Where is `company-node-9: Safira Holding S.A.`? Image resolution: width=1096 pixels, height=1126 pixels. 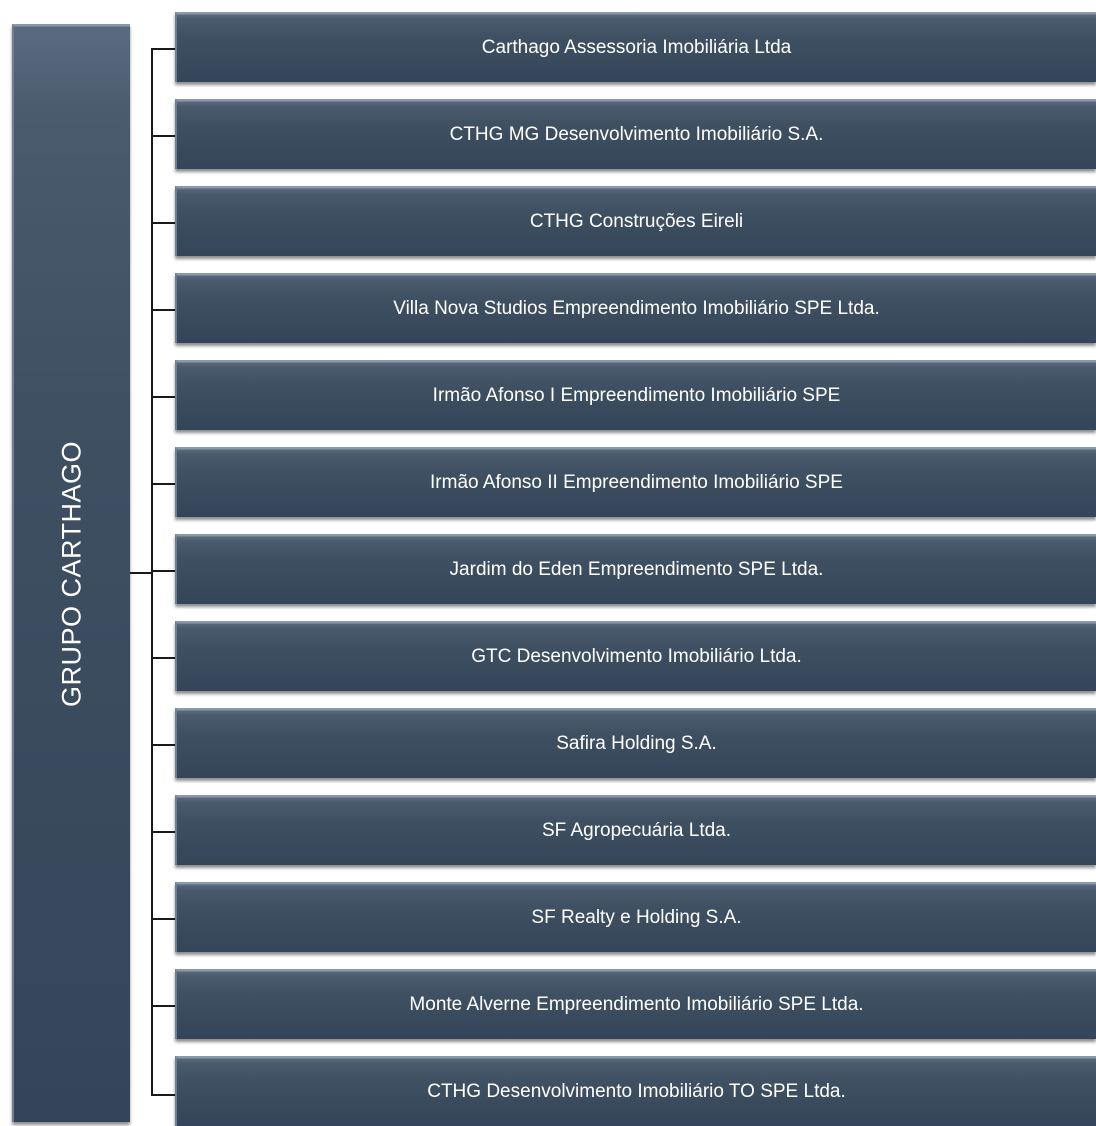
company-node-9: Safira Holding S.A. is located at coordinates (635, 743).